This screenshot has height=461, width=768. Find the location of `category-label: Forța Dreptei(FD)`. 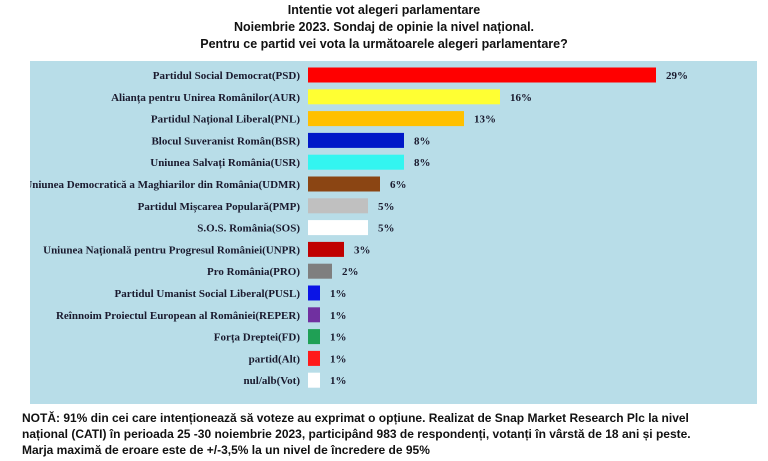

category-label: Forța Dreptei(FD) is located at coordinates (257, 338).